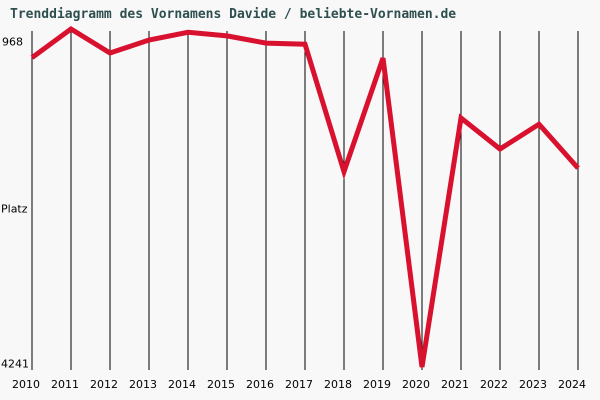 Image resolution: width=600 pixels, height=400 pixels. Describe the element at coordinates (338, 384) in the screenshot. I see `x-tick-label-2018: 2018` at that location.